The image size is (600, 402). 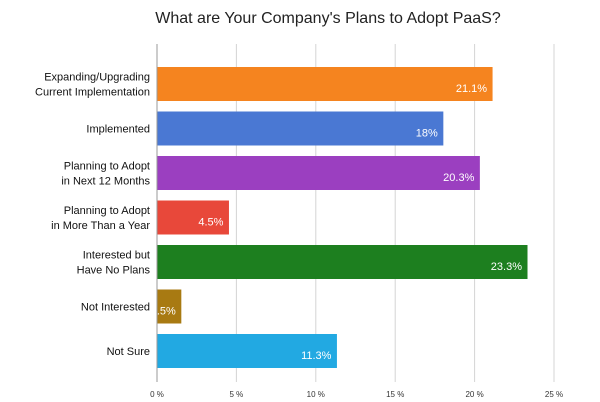 I want to click on category-label: Interested but Have No Plans, so click(x=114, y=263).